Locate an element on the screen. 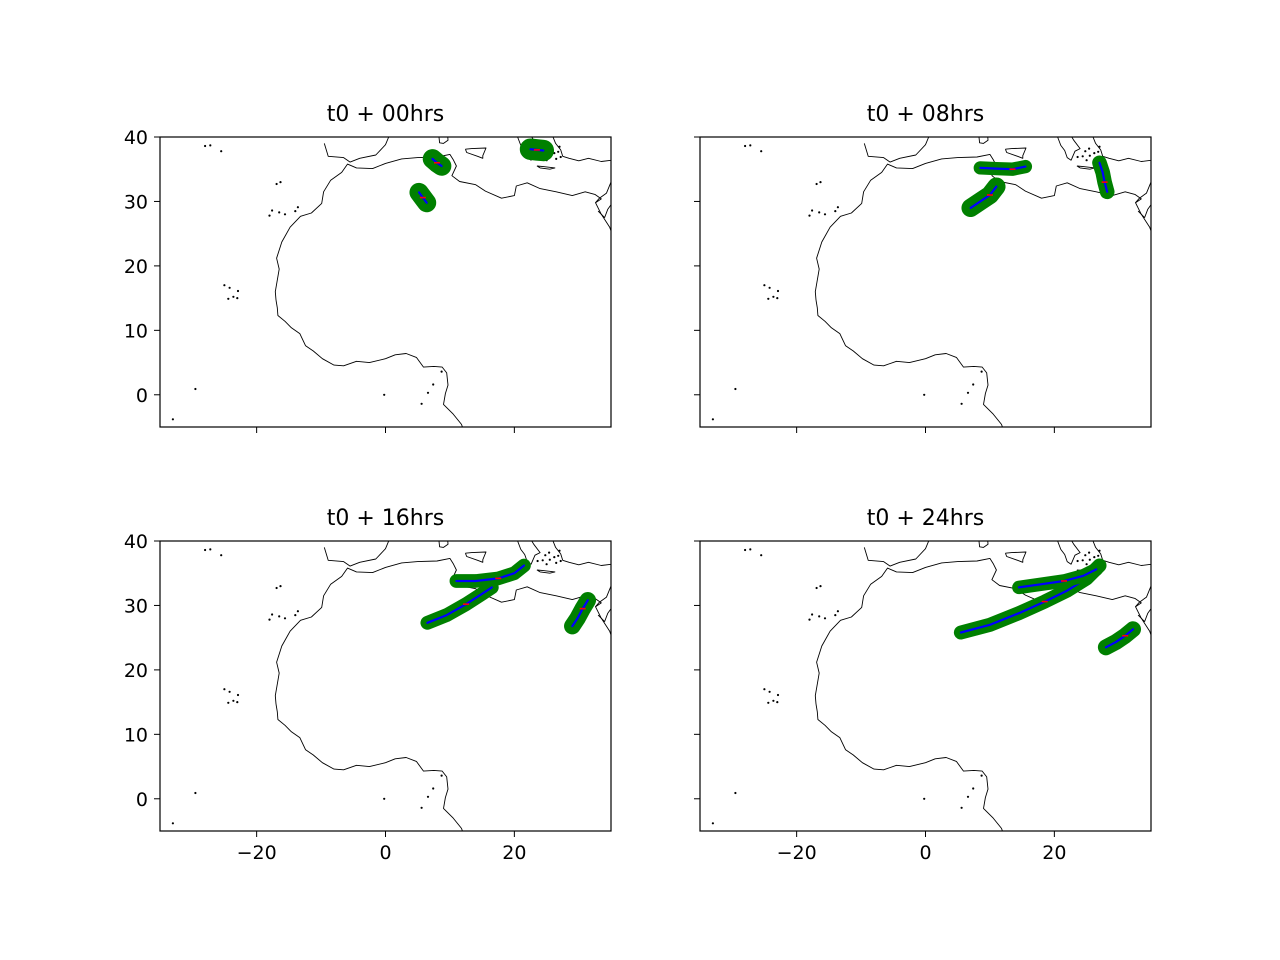  y-tick-label: 0 is located at coordinates (142, 800).